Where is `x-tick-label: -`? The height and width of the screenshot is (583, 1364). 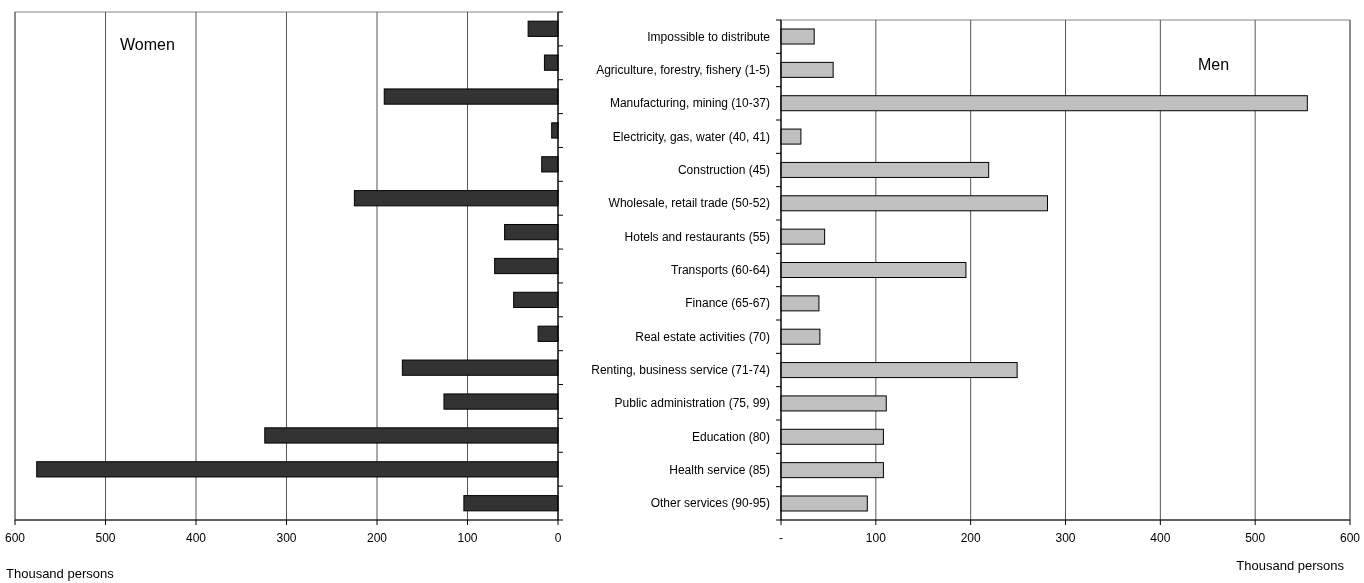 x-tick-label: - is located at coordinates (781, 538).